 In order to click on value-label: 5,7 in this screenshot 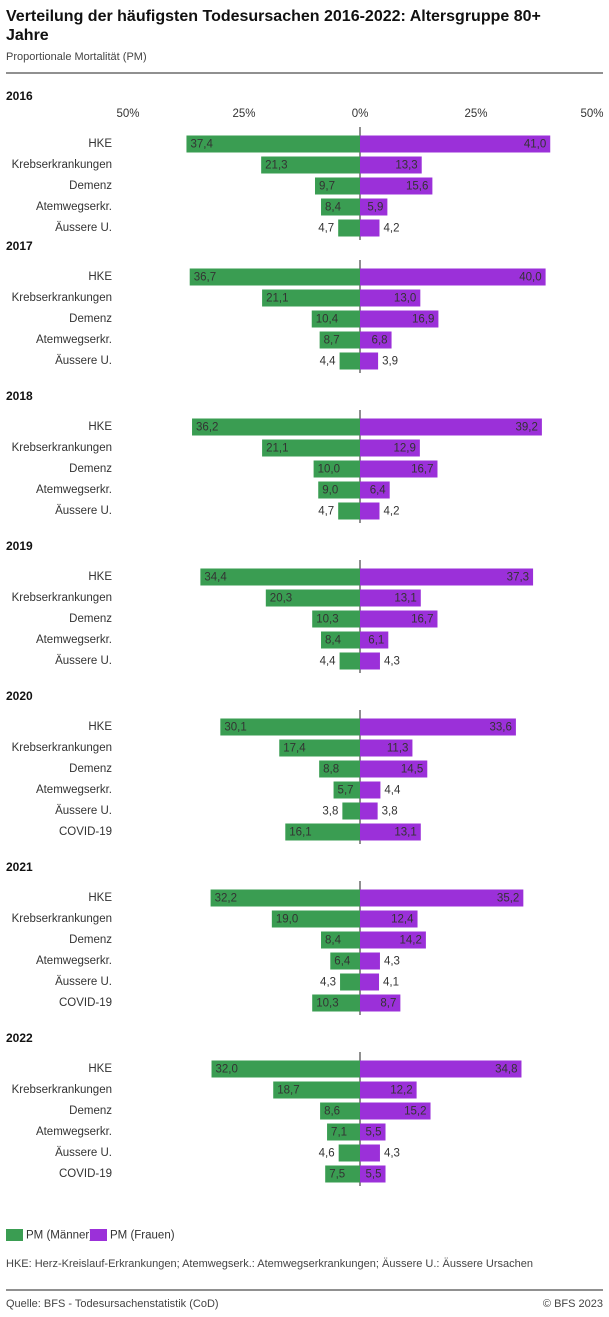, I will do `click(346, 791)`.